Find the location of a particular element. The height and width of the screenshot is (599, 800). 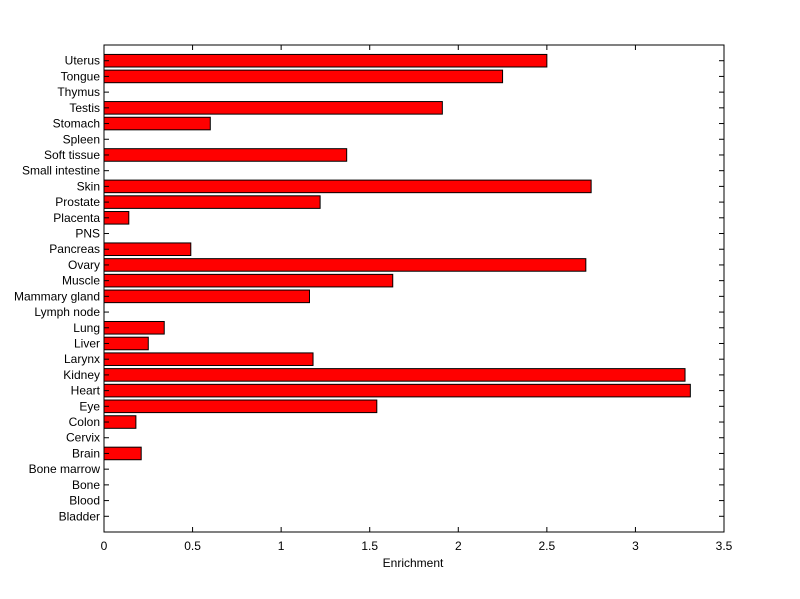

category-label: Soft tissue is located at coordinates (72, 155).